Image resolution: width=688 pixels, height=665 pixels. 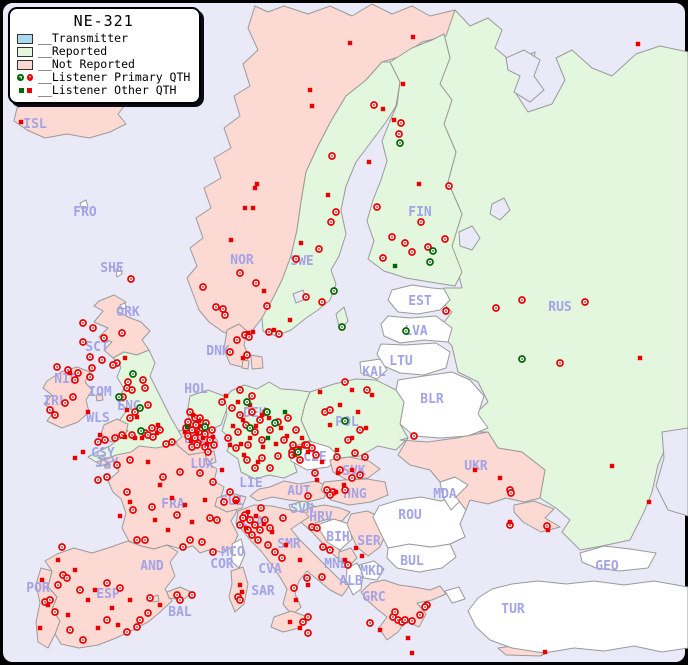 I want to click on country-ork, so click(x=123, y=306).